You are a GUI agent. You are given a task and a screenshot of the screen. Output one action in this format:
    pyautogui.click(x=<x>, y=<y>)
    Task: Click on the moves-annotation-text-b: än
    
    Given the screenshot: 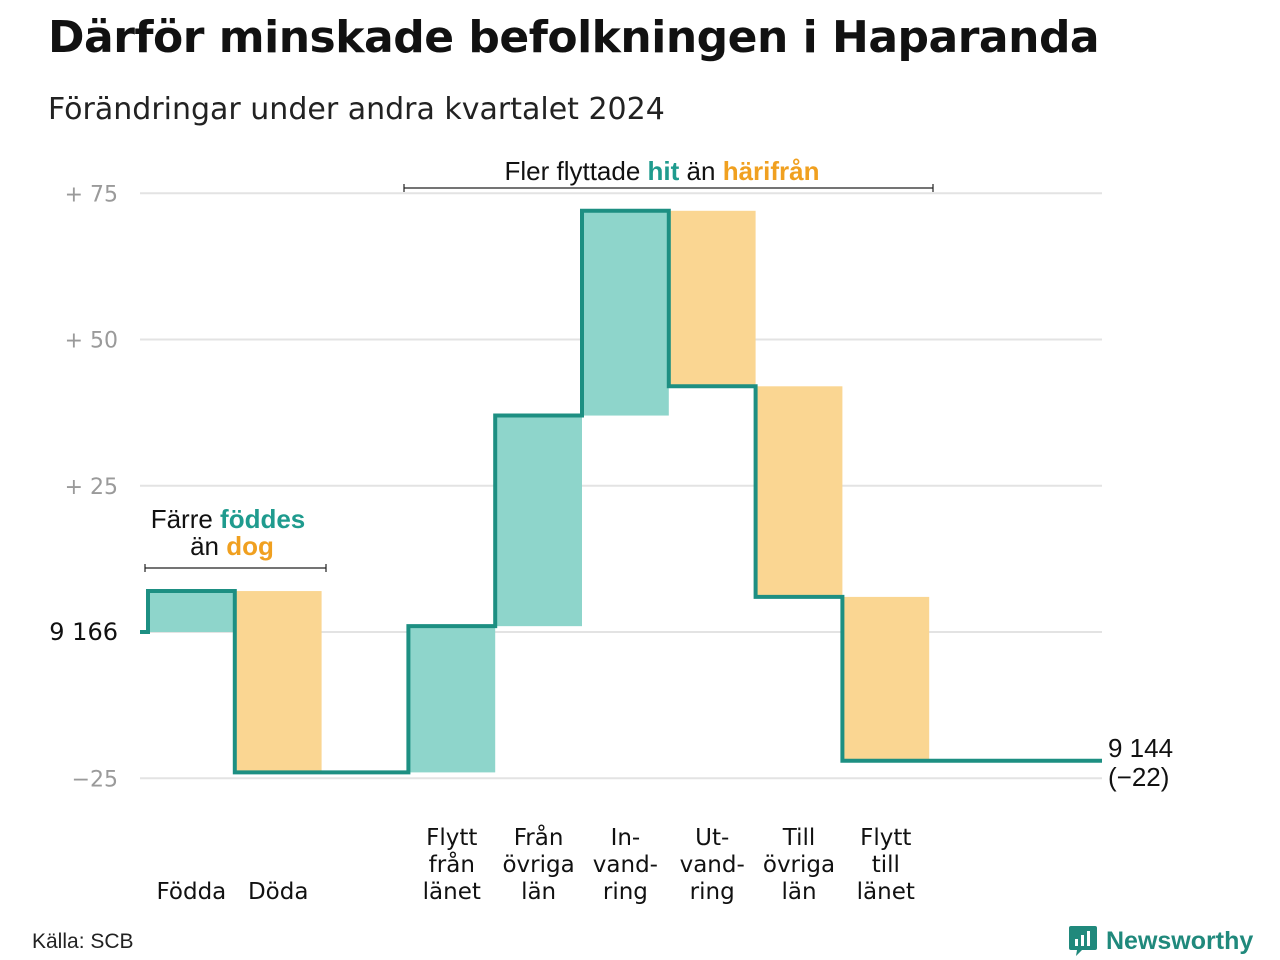 What is the action you would take?
    pyautogui.click(x=700, y=171)
    